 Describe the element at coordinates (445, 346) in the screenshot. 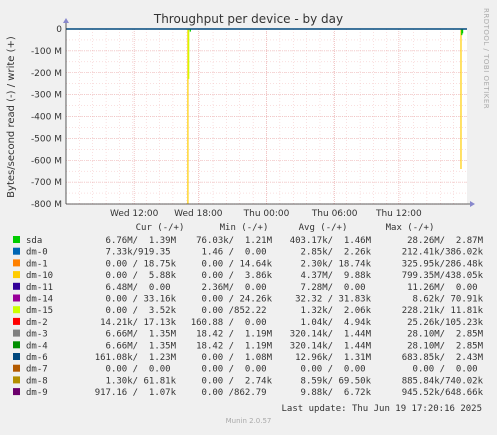

I see `legend-max-dm-4: 28.10M/ 2.85M` at that location.